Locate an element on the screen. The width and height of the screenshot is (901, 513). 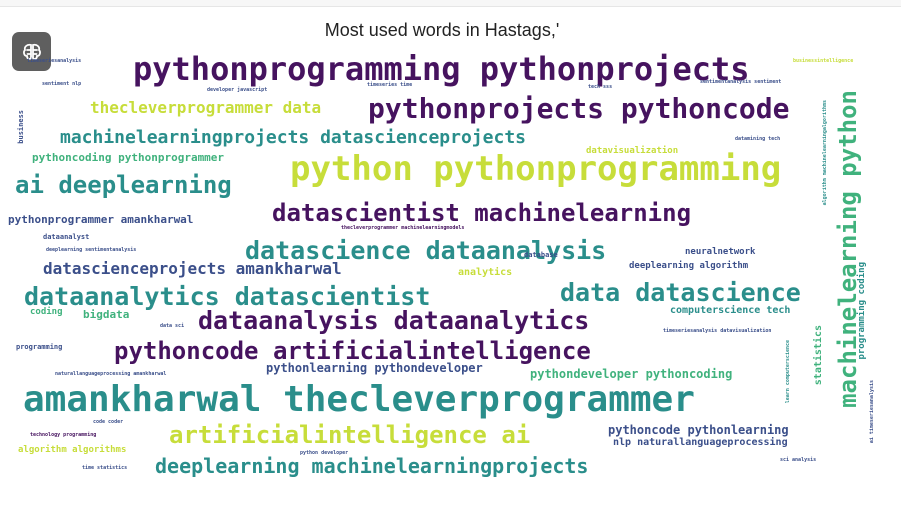
word: nlp naturallanguageprocessing is located at coordinates (700, 443).